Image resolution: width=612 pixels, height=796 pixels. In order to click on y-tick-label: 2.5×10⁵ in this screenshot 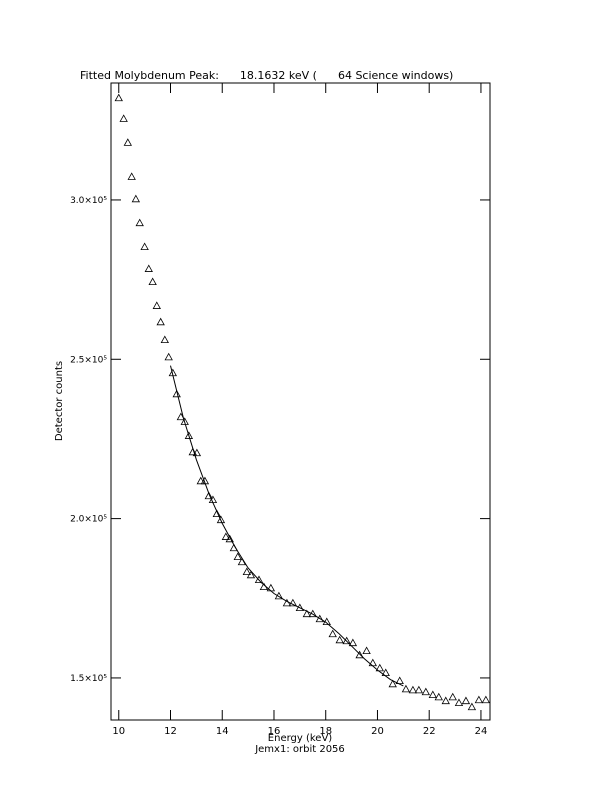, I will do `click(88, 360)`.